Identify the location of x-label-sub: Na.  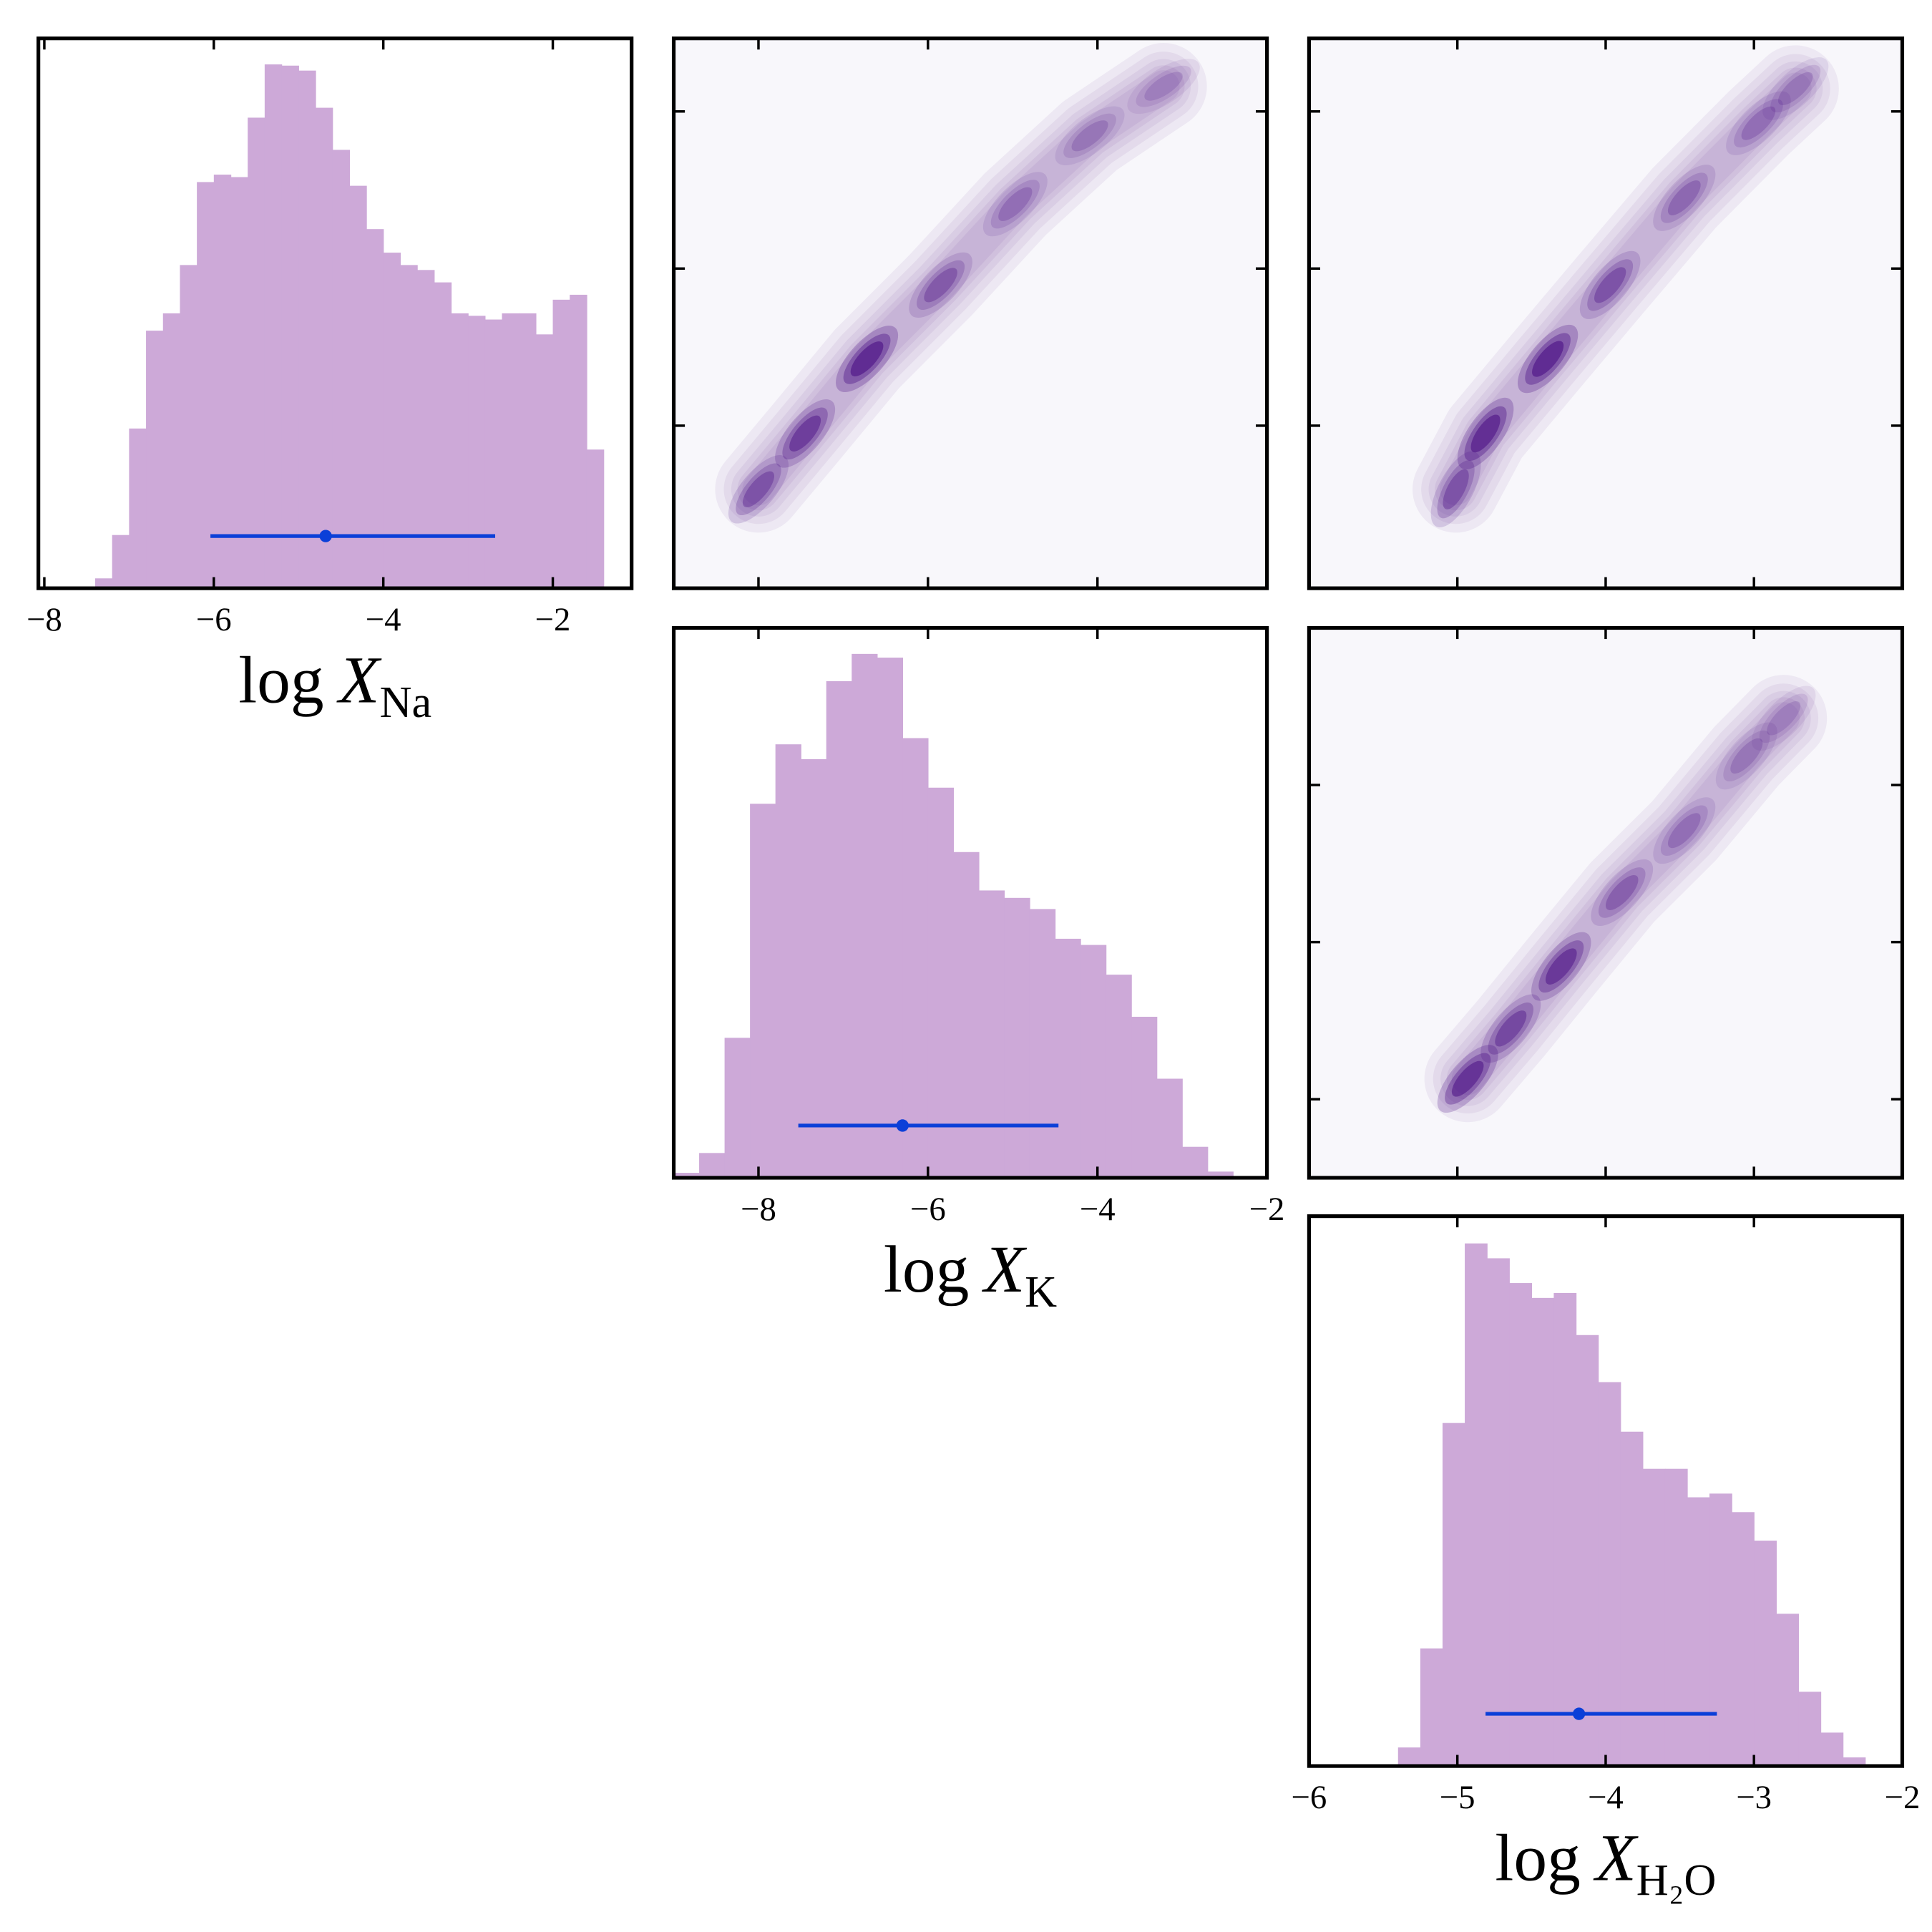
(405, 702).